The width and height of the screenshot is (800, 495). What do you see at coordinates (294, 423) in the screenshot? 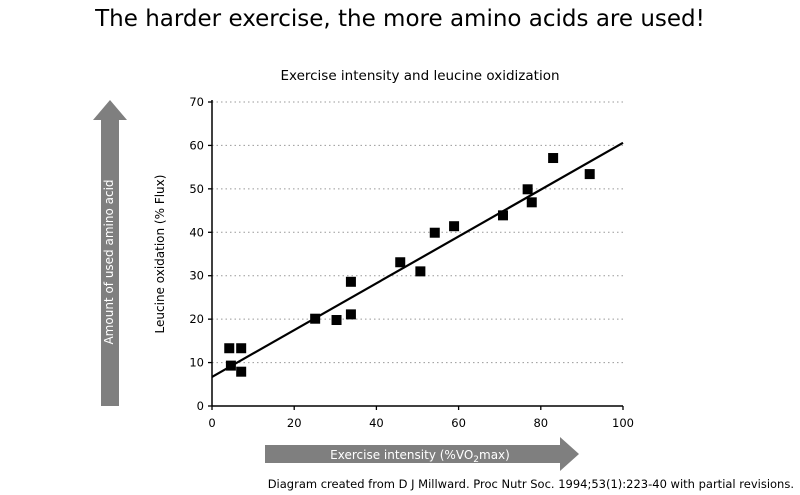
I see `x-tick-label: 20` at bounding box center [294, 423].